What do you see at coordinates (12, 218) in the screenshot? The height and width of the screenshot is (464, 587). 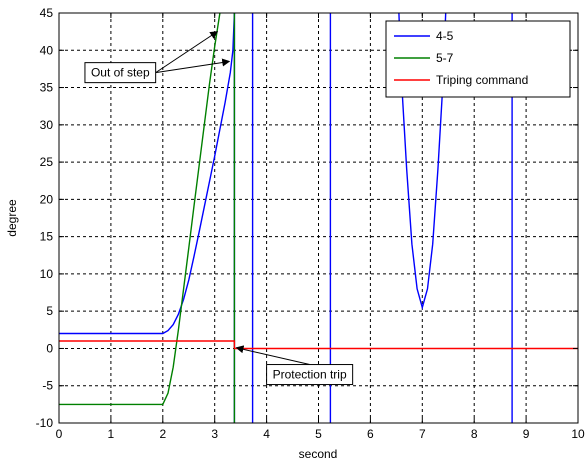 I see `y-axis-label: degree` at bounding box center [12, 218].